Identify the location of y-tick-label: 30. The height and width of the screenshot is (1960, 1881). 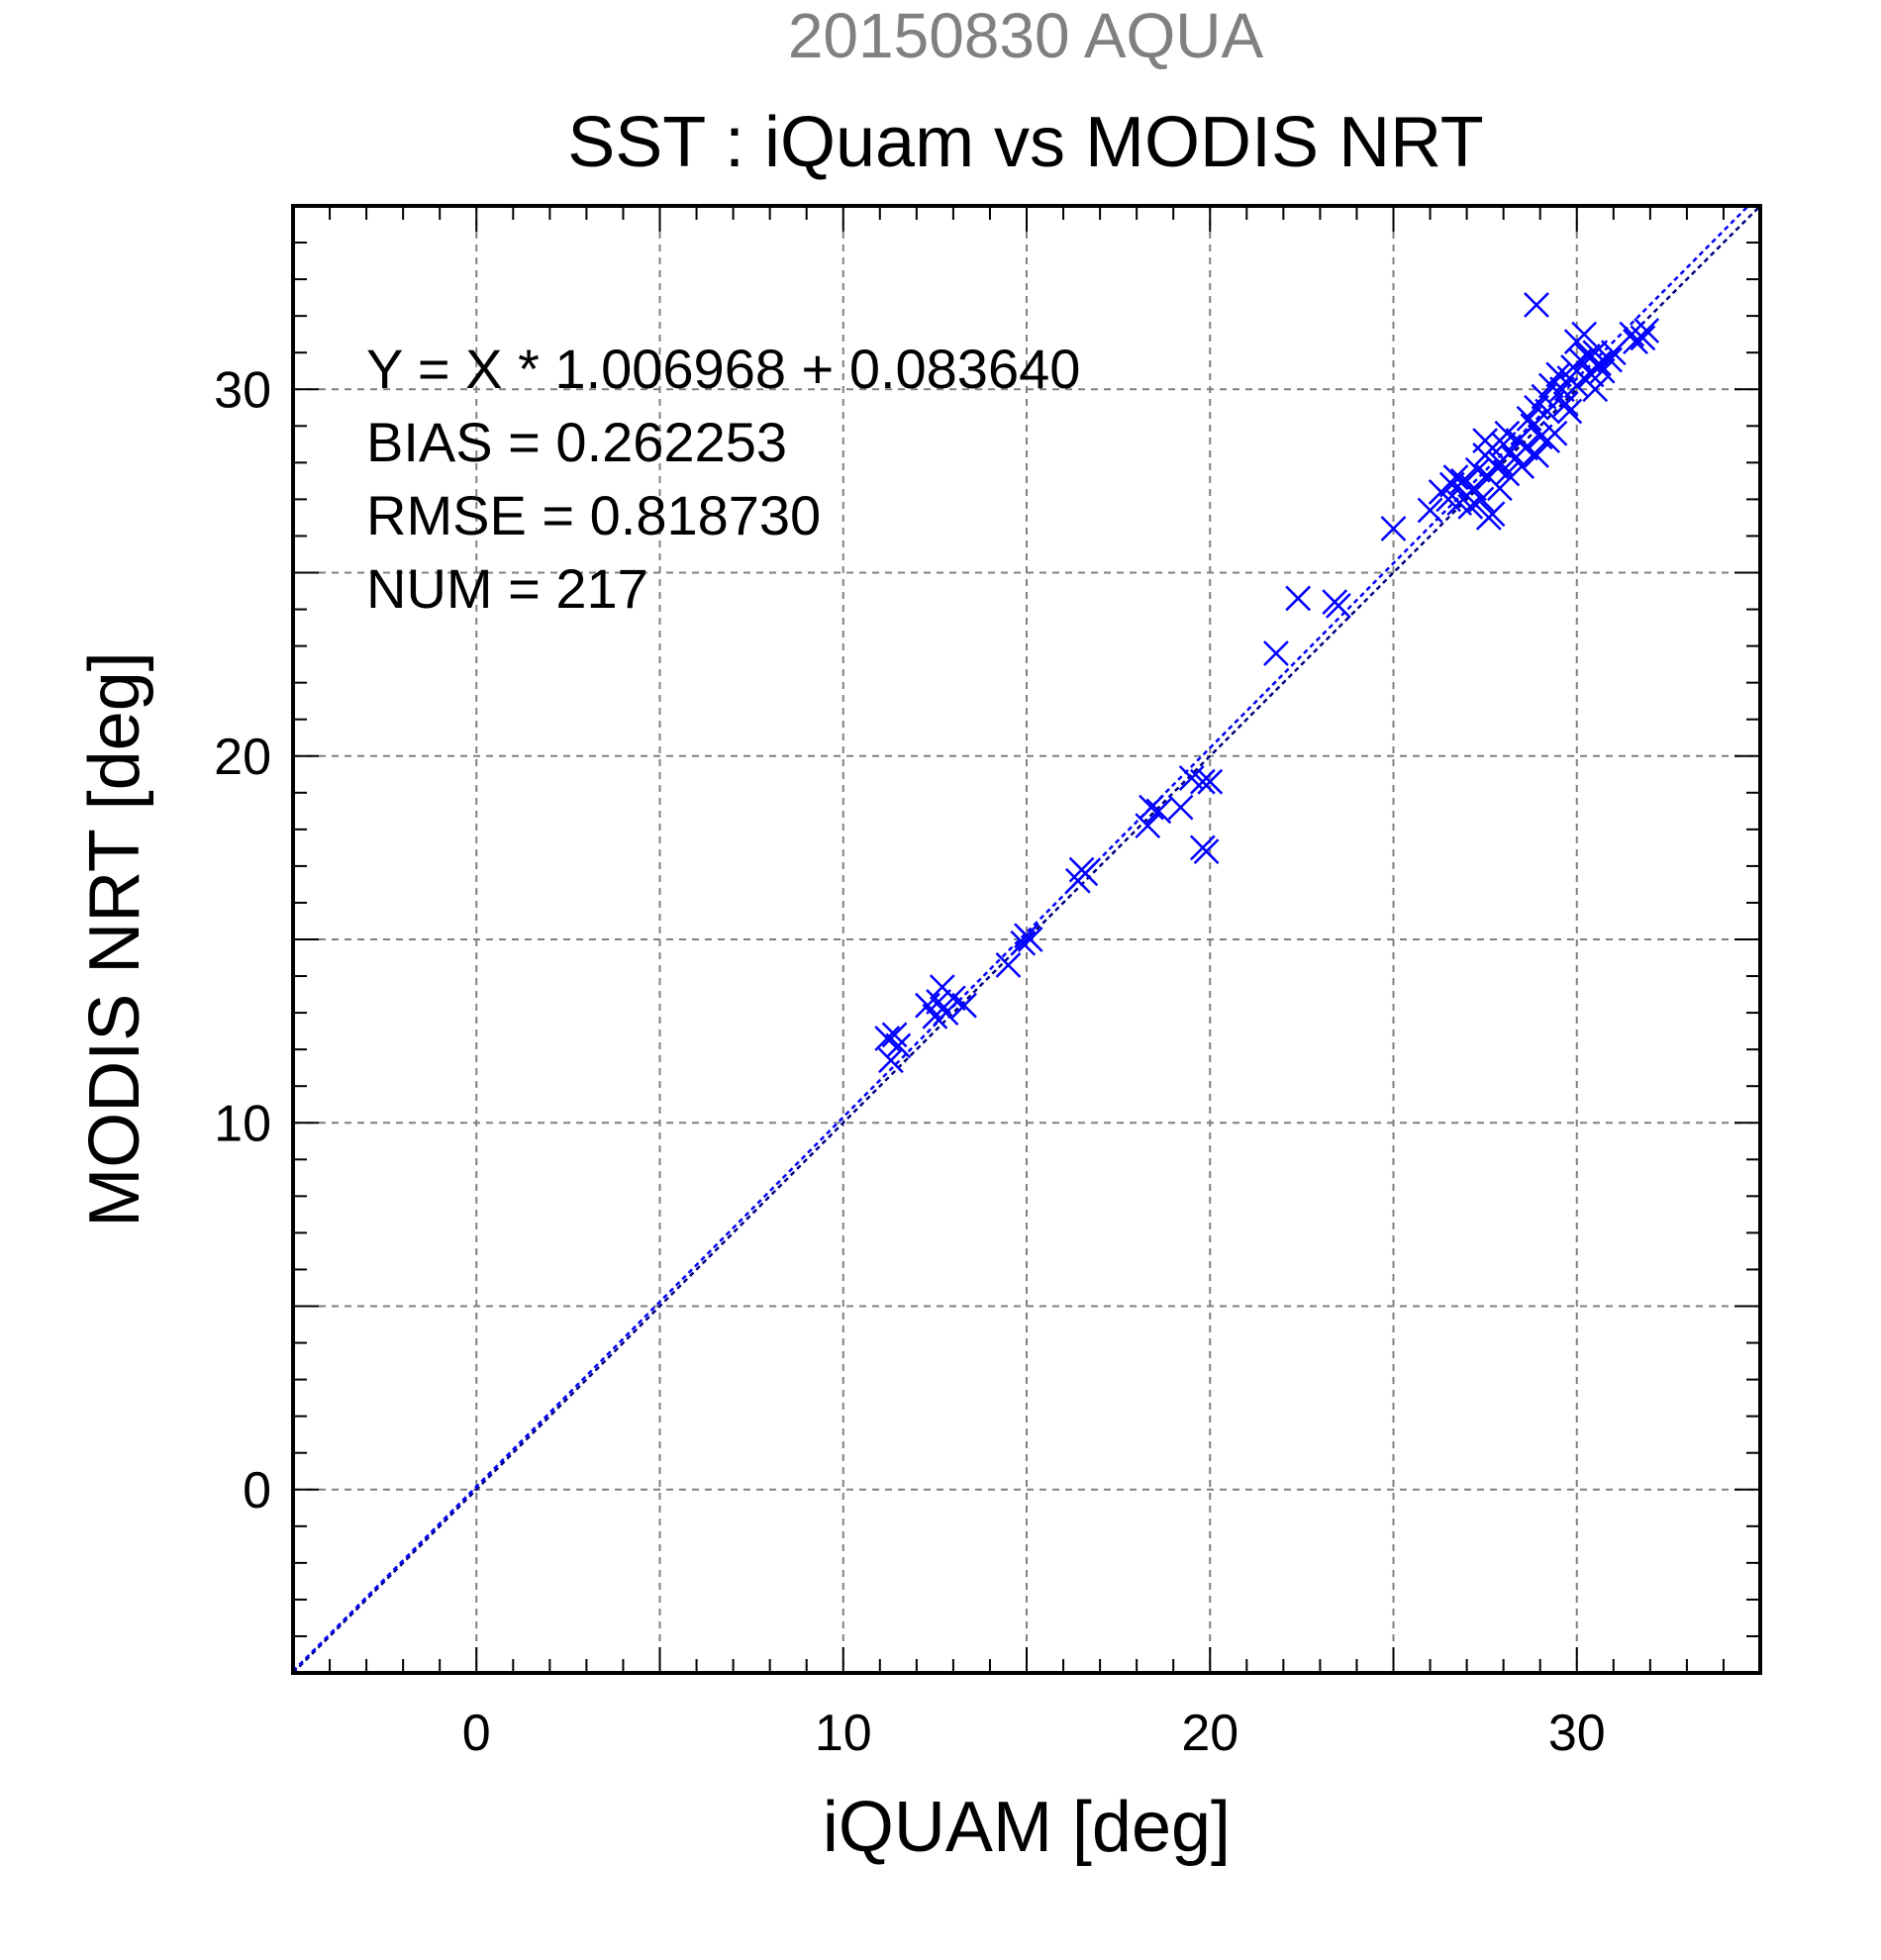
(243, 390).